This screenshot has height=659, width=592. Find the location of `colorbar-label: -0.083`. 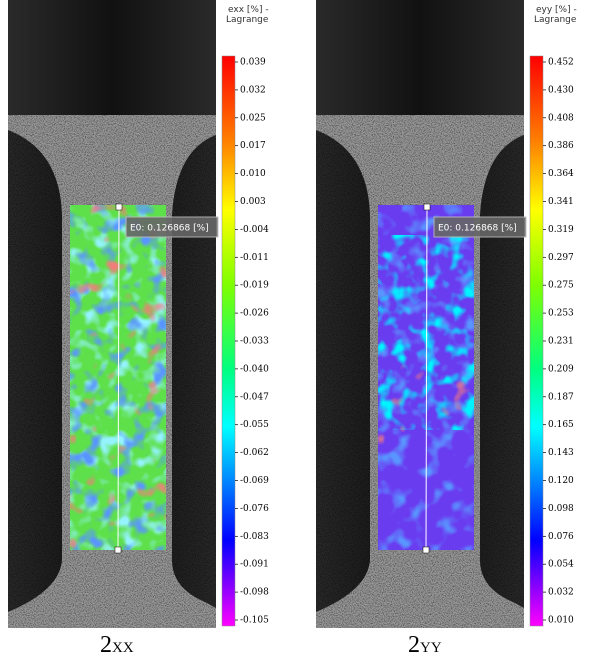

colorbar-label: -0.083 is located at coordinates (254, 537).